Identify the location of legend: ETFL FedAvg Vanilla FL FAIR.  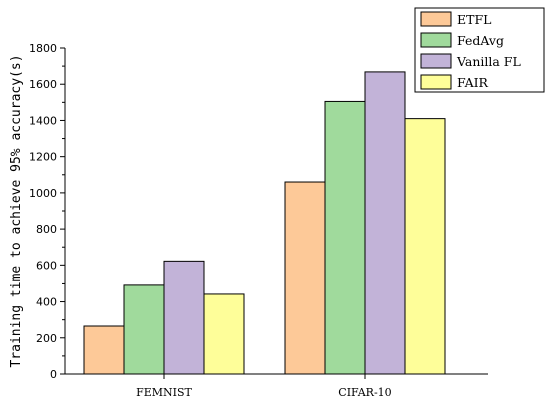
(479, 50).